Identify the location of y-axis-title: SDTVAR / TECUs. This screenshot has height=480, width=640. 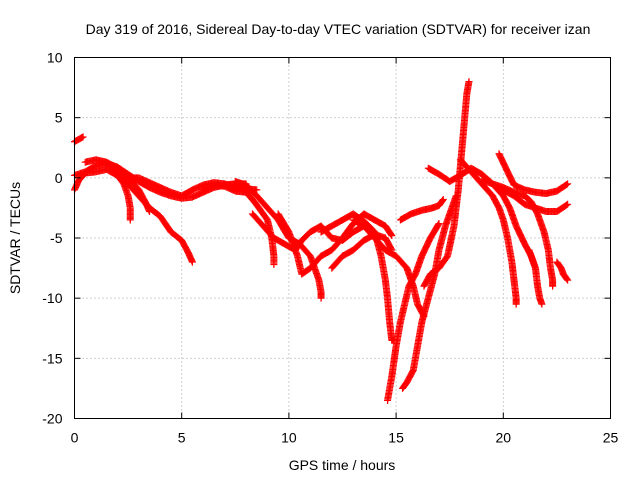
(15, 238).